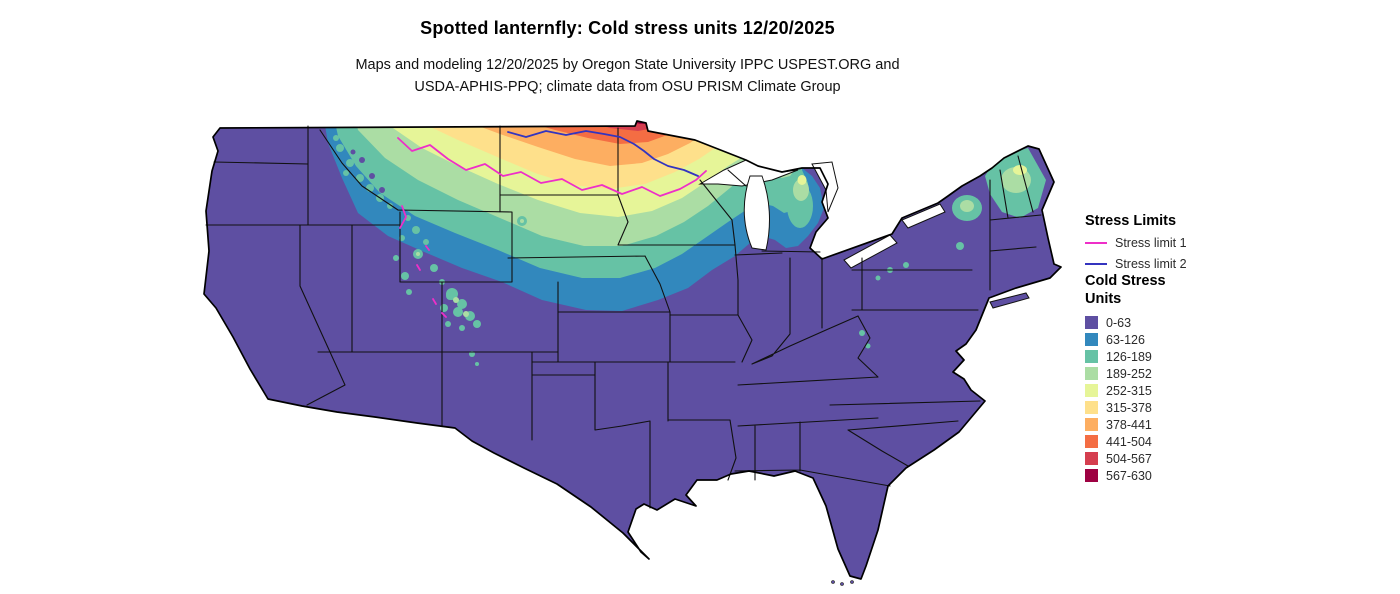 Image resolution: width=1400 pixels, height=594 pixels. I want to click on stress-limit-2-line, so click(603, 153).